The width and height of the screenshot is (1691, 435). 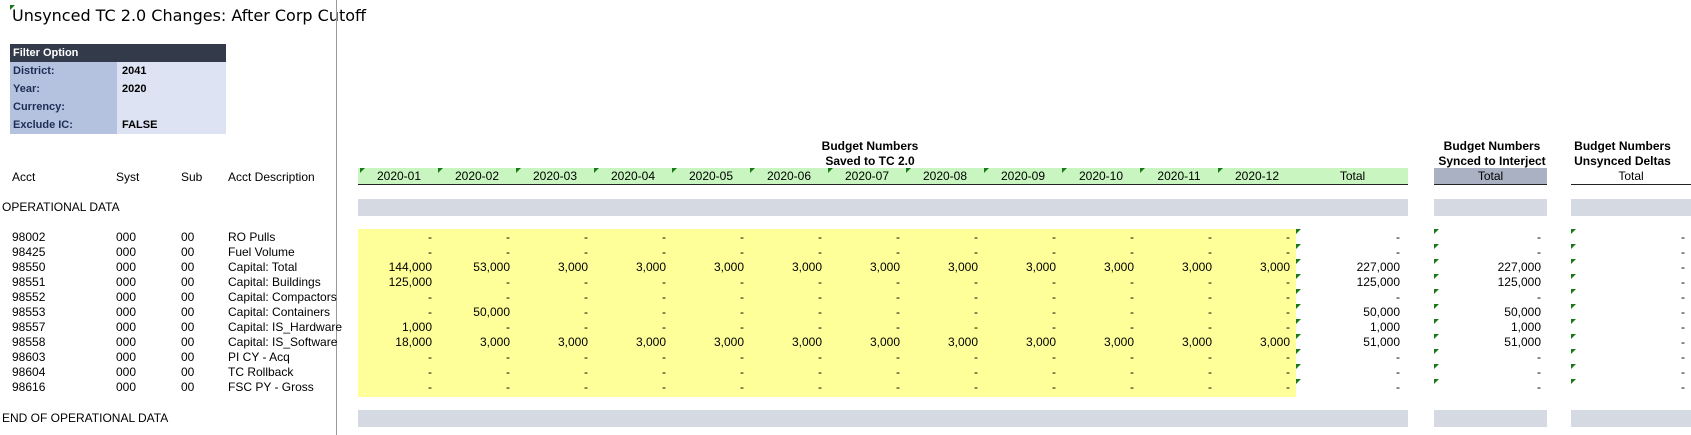 I want to click on filter-row-district: District: 2041, so click(x=118, y=71).